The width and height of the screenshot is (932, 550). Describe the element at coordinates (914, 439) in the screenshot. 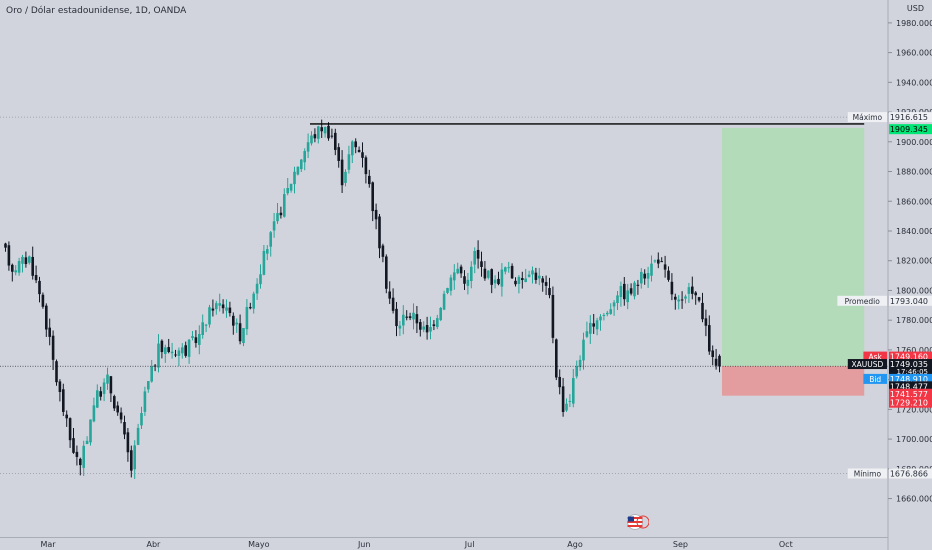

I see `y-tick-label: 1700.000` at that location.